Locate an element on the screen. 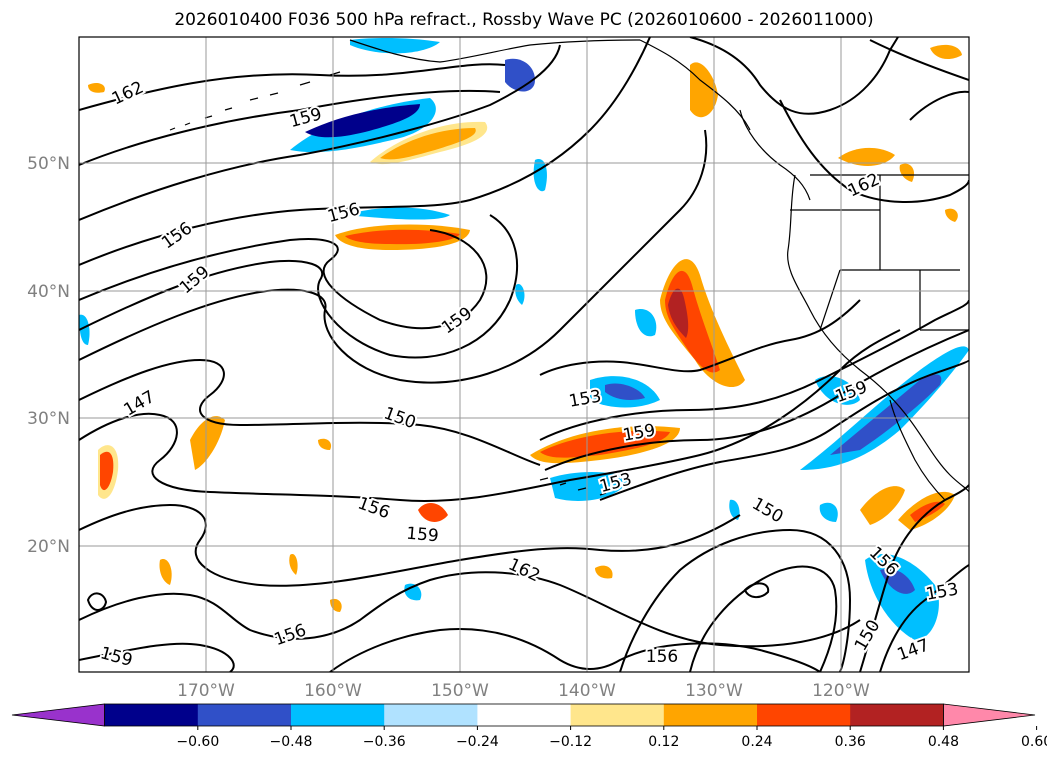 Image resolution: width=1047 pixels, height=765 pixels. pos-area-hawaii-west is located at coordinates (207, 443).